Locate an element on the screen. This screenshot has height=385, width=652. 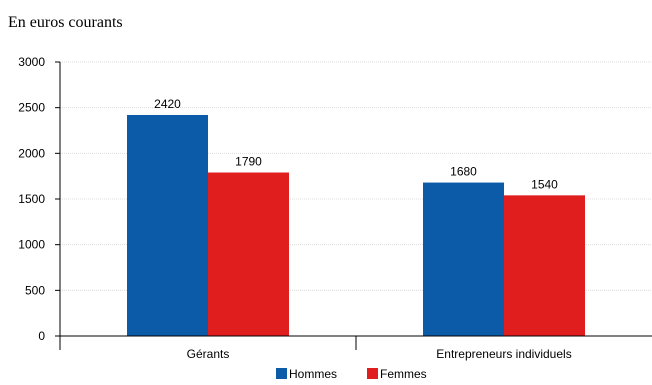
x-tick-label: Entrepreneurs individuels is located at coordinates (503, 354).